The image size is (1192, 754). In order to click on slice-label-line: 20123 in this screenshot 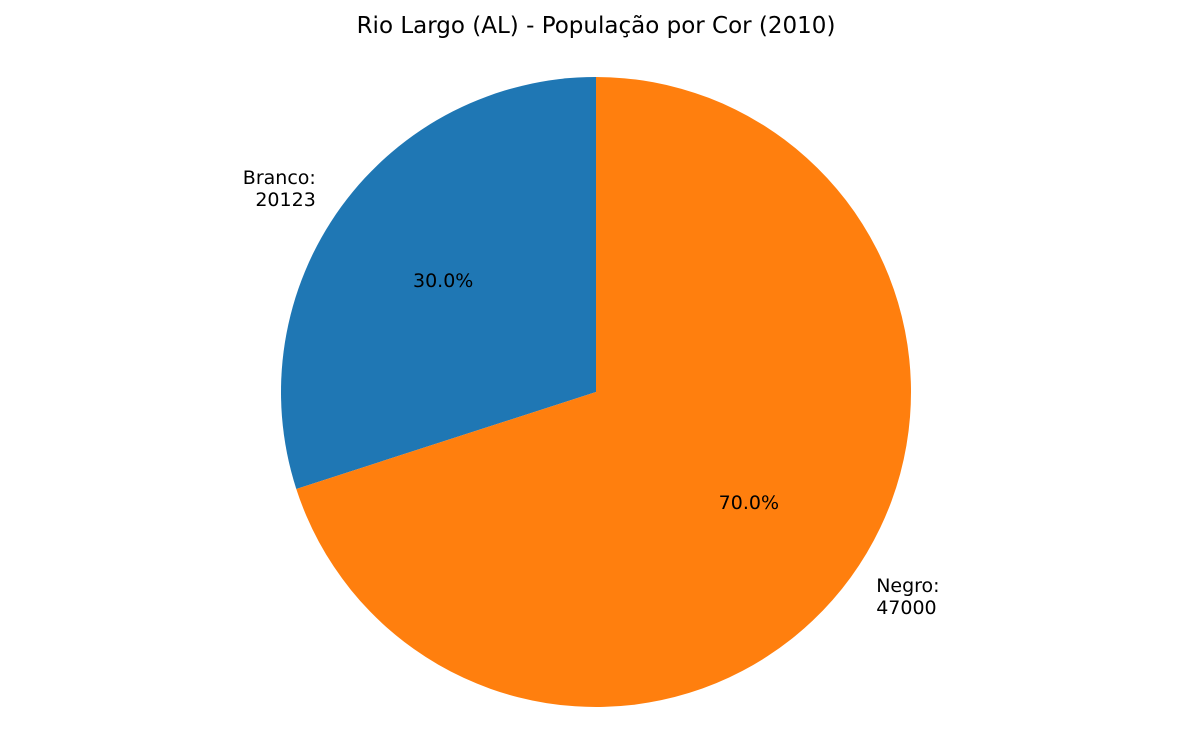, I will do `click(285, 200)`.